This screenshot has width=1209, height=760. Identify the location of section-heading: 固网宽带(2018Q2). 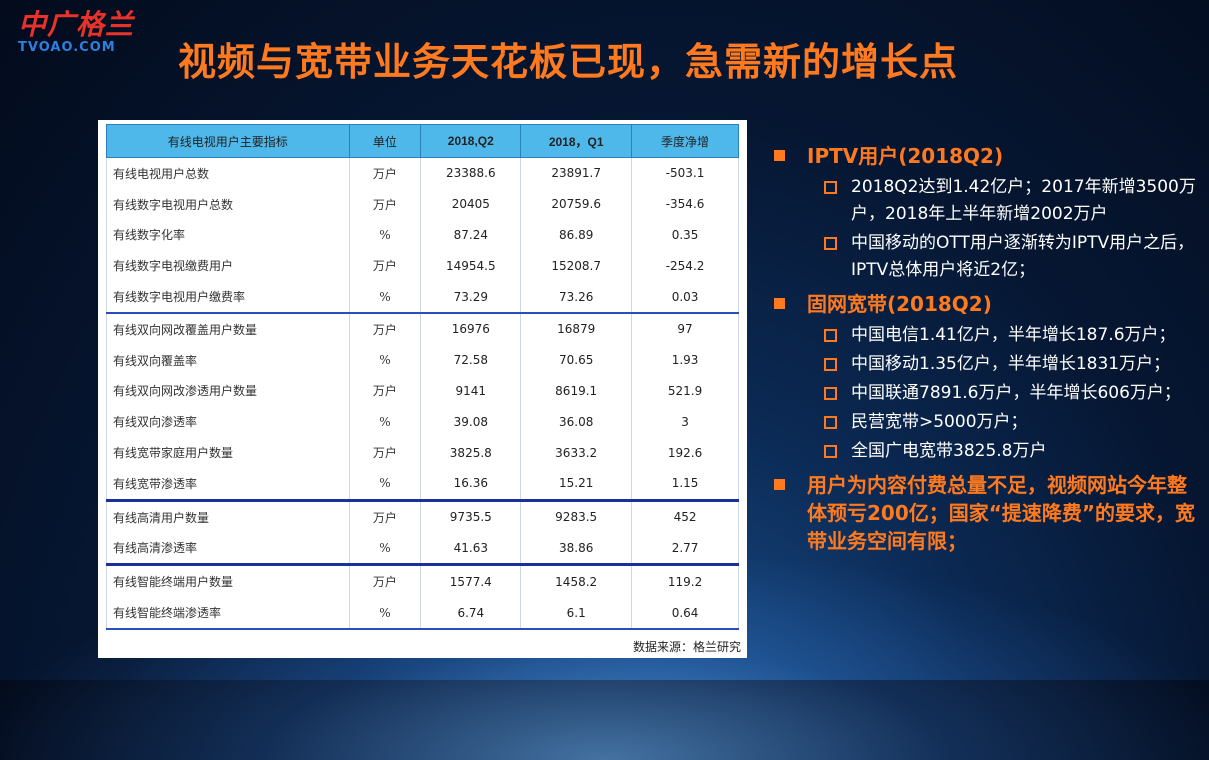
(989, 304).